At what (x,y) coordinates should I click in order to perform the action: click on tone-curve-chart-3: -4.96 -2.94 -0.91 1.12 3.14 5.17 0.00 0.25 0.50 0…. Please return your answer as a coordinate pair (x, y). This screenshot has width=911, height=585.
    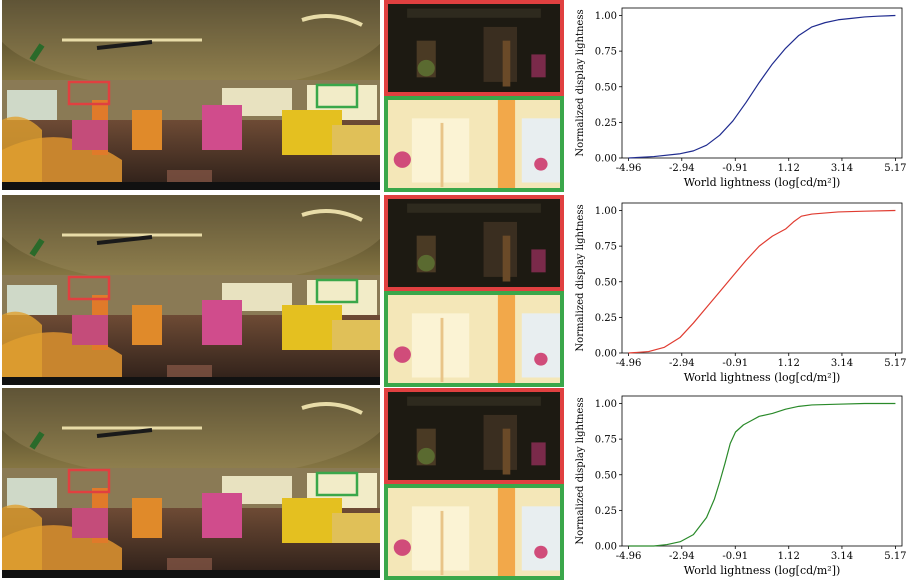
    Looking at the image, I should click on (741, 484).